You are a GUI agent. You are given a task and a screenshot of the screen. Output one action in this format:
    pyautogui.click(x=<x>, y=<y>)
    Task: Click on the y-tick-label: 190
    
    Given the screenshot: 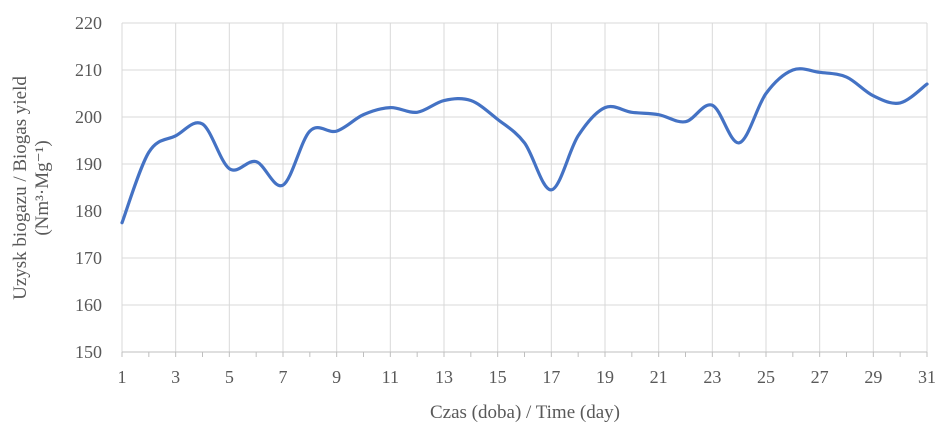 What is the action you would take?
    pyautogui.click(x=88, y=164)
    